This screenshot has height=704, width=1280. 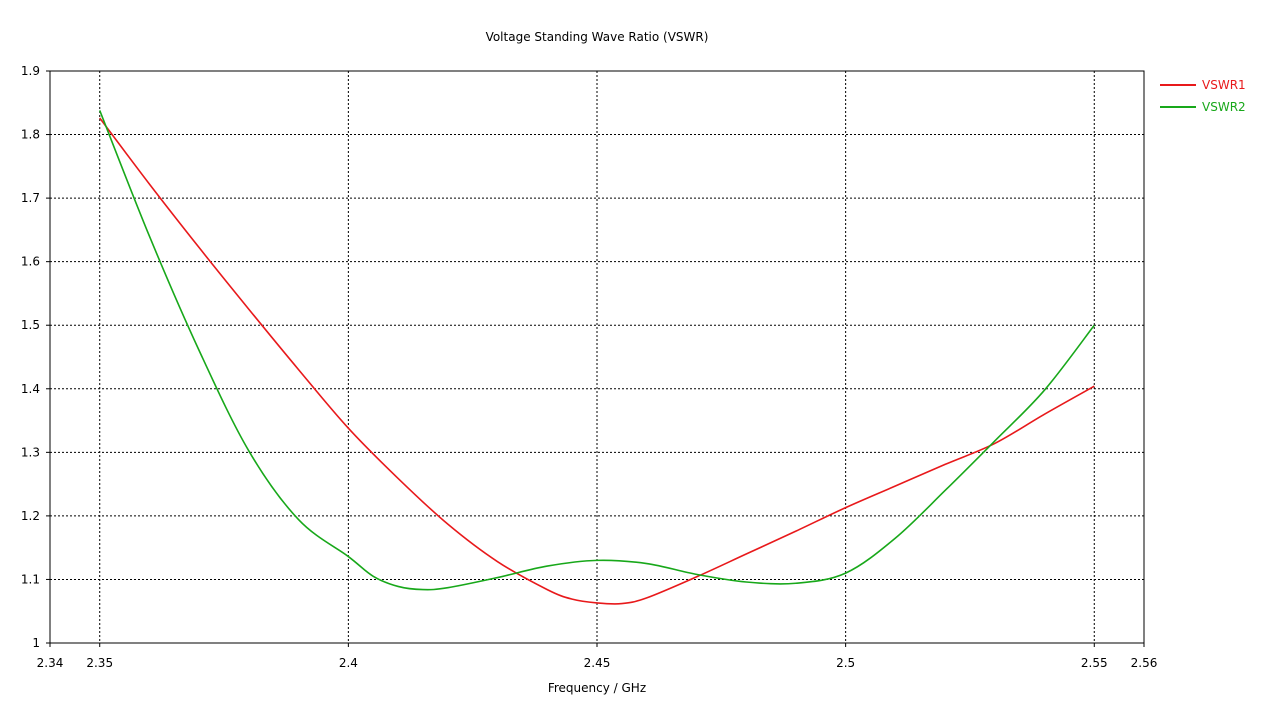 What do you see at coordinates (99, 663) in the screenshot?
I see `x-tick-label: 2.35` at bounding box center [99, 663].